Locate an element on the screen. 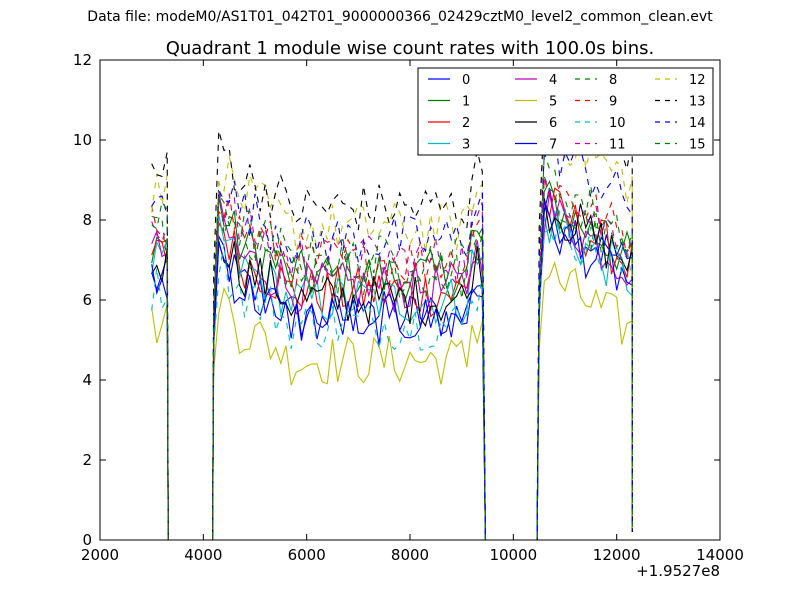  legend-label-14: 14 is located at coordinates (697, 123).